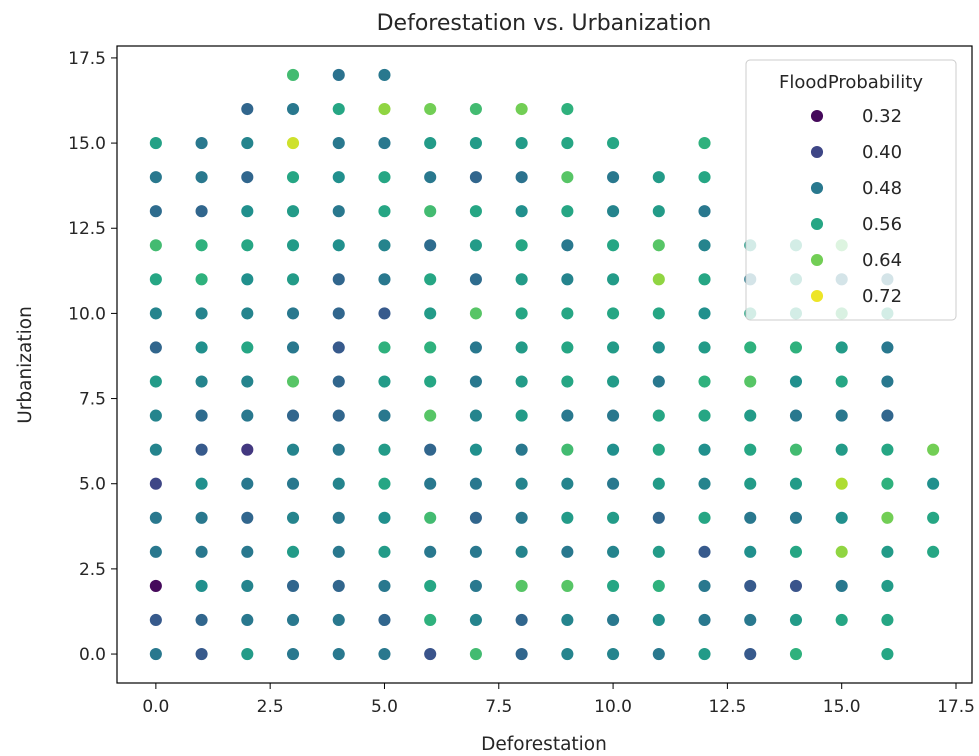 This screenshot has height=756, width=979. Describe the element at coordinates (851, 82) in the screenshot. I see `legend-title: FloodProbability` at that location.